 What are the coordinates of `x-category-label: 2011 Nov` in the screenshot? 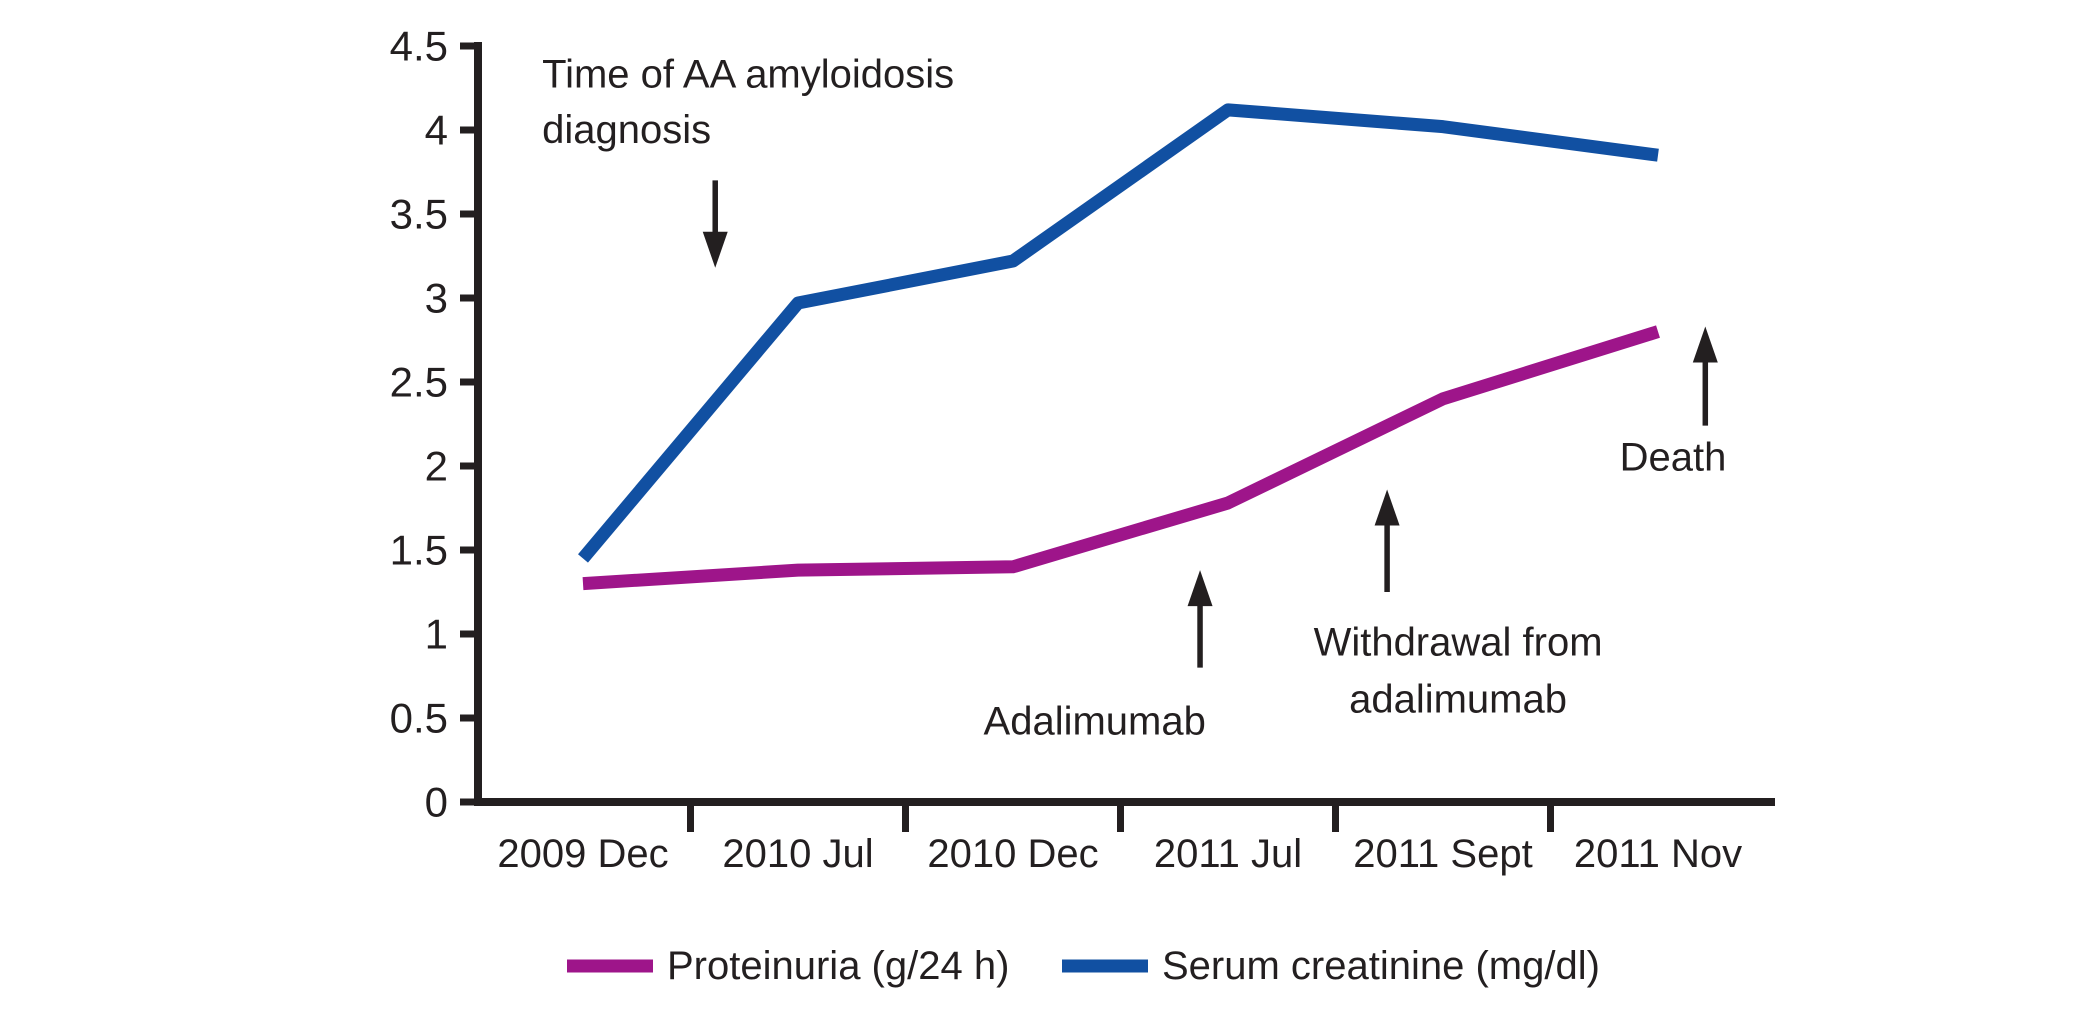 It's located at (1658, 854).